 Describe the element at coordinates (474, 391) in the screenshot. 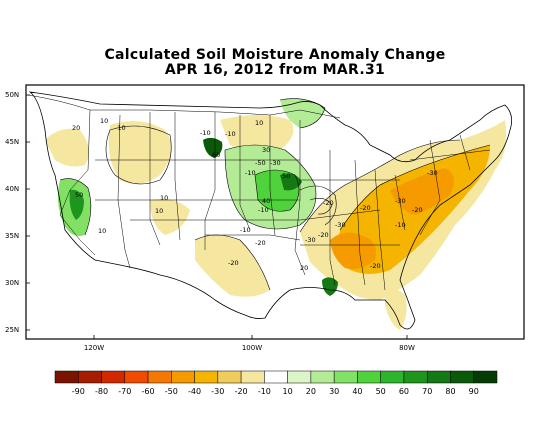

I see `legend-label: 90` at that location.